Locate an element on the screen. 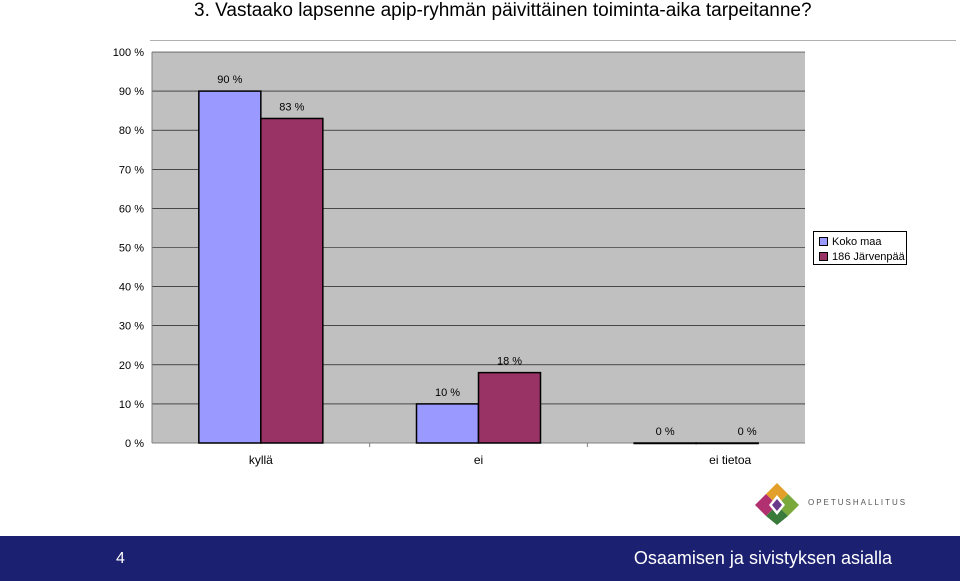 Image resolution: width=960 pixels, height=581 pixels. opetushallitus-logo: OPETUSHALLITUS is located at coordinates (832, 504).